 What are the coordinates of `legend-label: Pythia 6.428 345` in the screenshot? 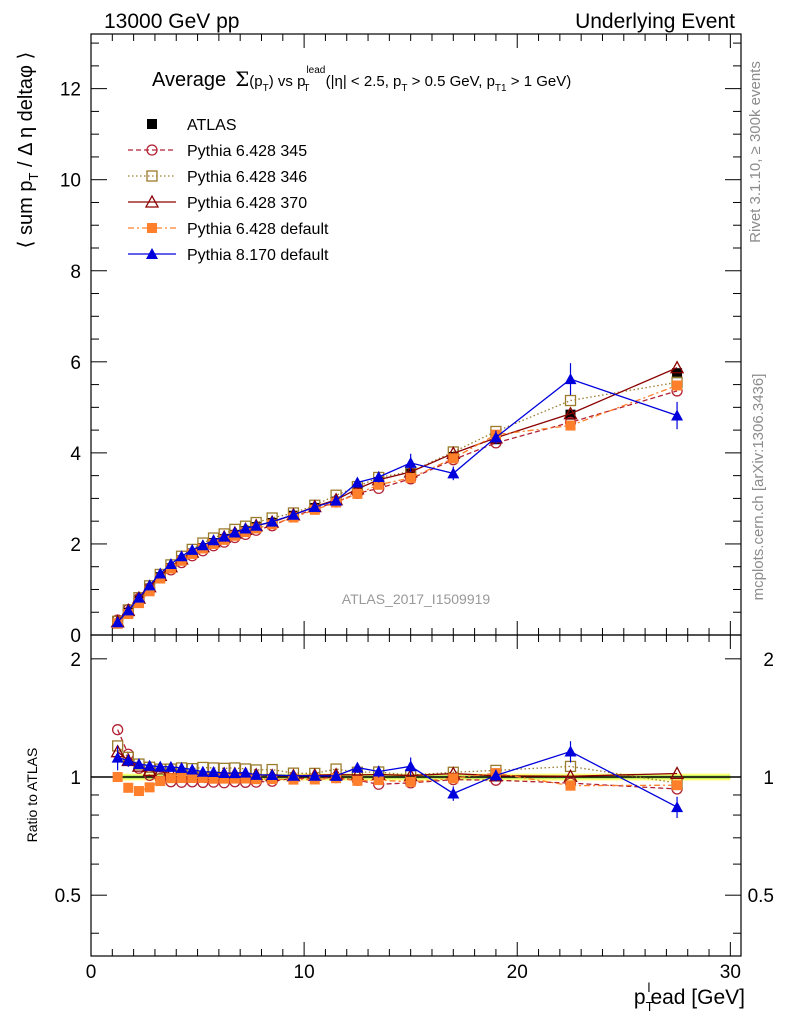 It's located at (247, 151).